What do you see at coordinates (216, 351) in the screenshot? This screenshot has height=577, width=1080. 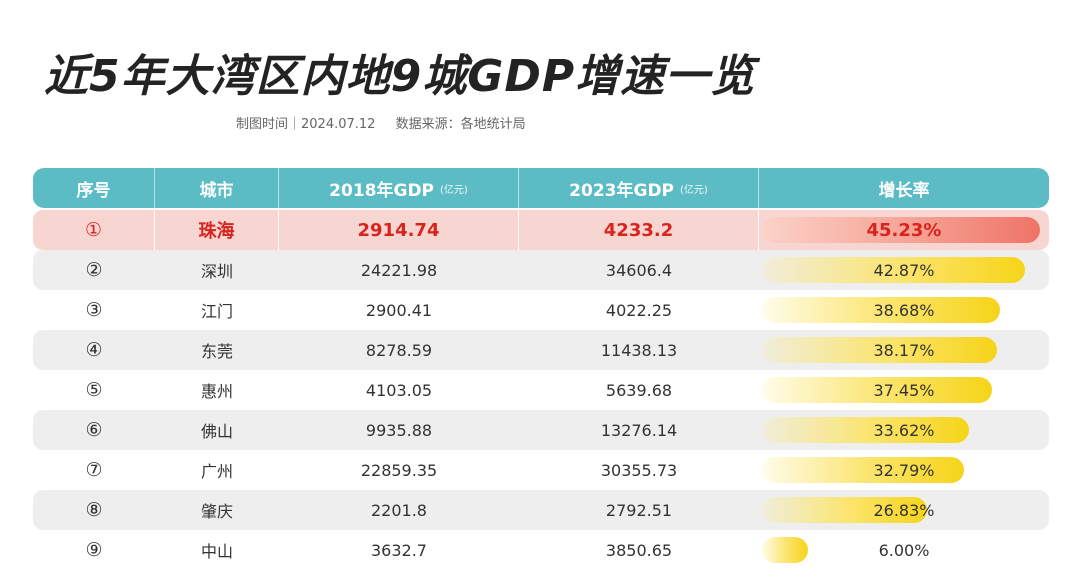 I see `city-cell: 东莞` at bounding box center [216, 351].